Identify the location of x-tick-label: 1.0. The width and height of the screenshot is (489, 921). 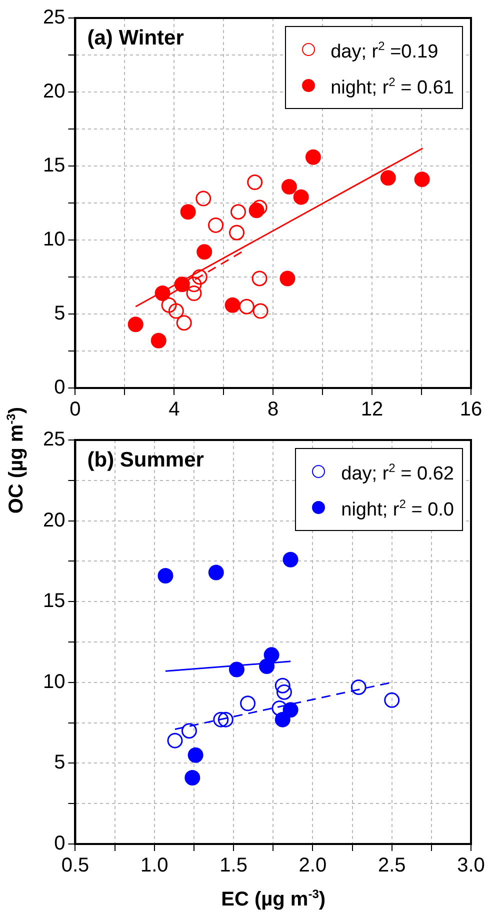
(154, 865).